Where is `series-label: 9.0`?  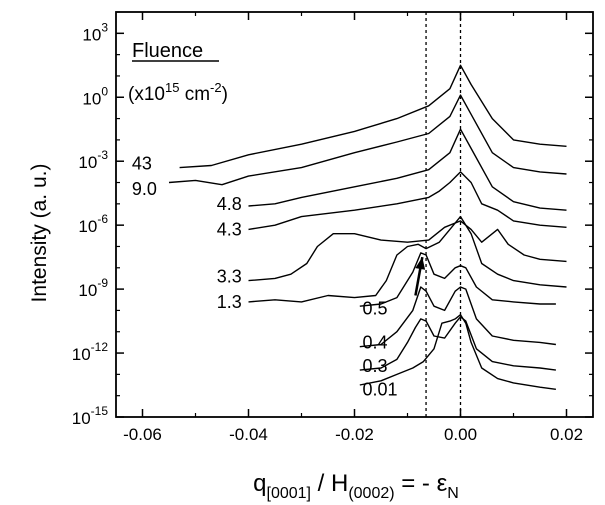 series-label: 9.0 is located at coordinates (144, 189).